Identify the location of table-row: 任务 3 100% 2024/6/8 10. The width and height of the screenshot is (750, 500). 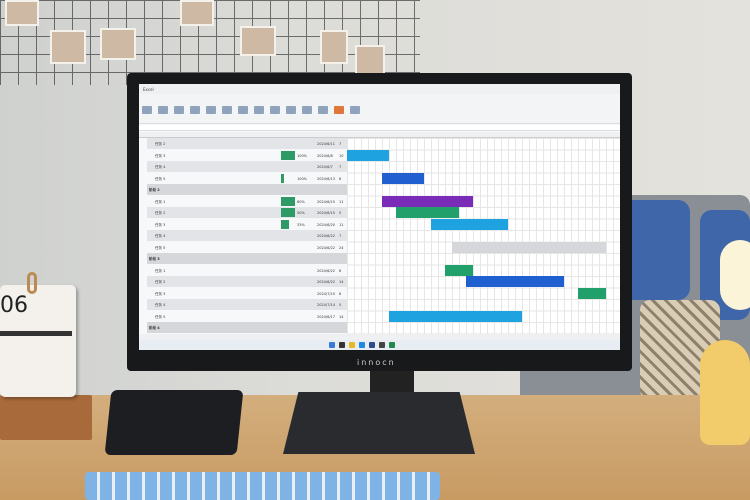
(247, 155).